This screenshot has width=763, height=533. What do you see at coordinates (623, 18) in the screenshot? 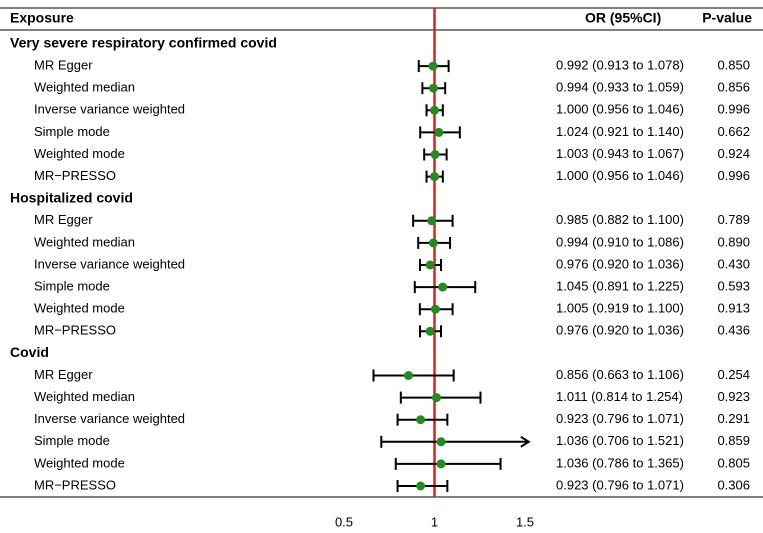
I see `header-estimate: OR (95%CI)` at bounding box center [623, 18].